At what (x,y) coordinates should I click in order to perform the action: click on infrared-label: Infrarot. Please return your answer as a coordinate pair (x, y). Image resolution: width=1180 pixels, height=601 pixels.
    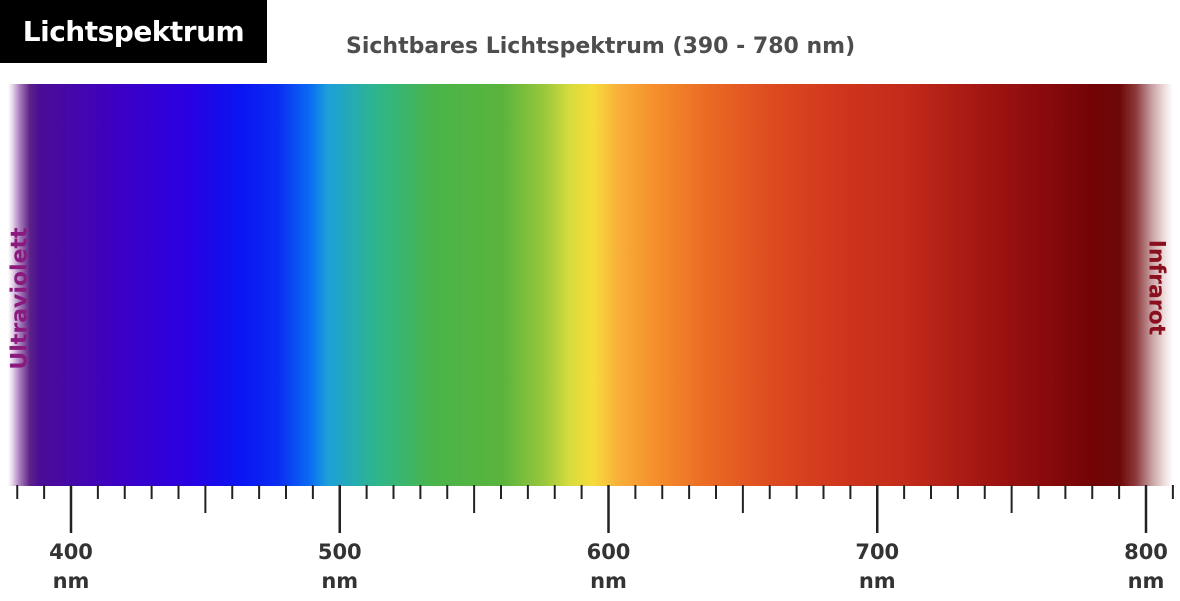
    Looking at the image, I should click on (1156, 287).